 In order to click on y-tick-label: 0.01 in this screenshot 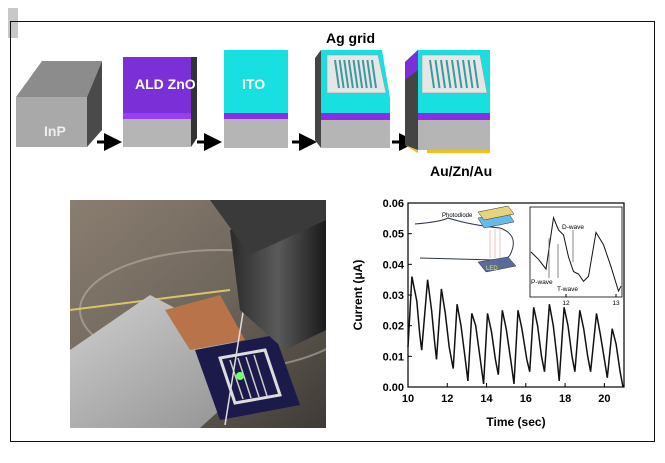, I will do `click(393, 357)`.